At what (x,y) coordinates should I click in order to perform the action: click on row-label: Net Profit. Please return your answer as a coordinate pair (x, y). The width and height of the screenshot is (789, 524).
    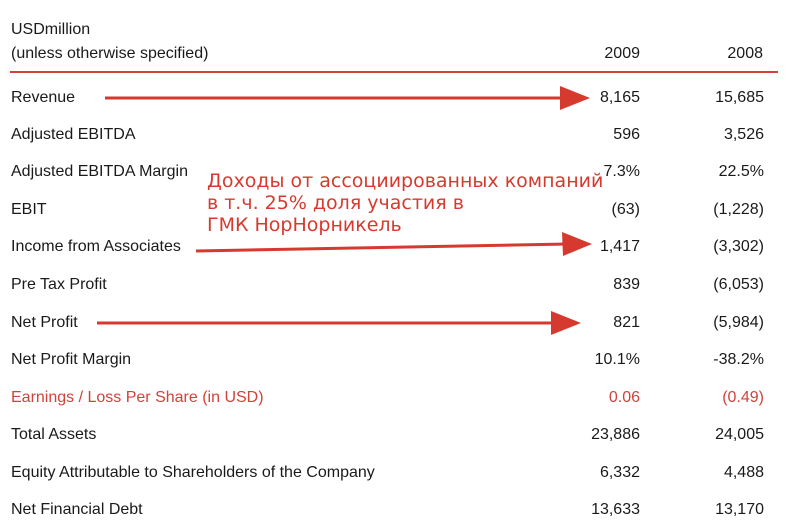
    Looking at the image, I should click on (44, 322).